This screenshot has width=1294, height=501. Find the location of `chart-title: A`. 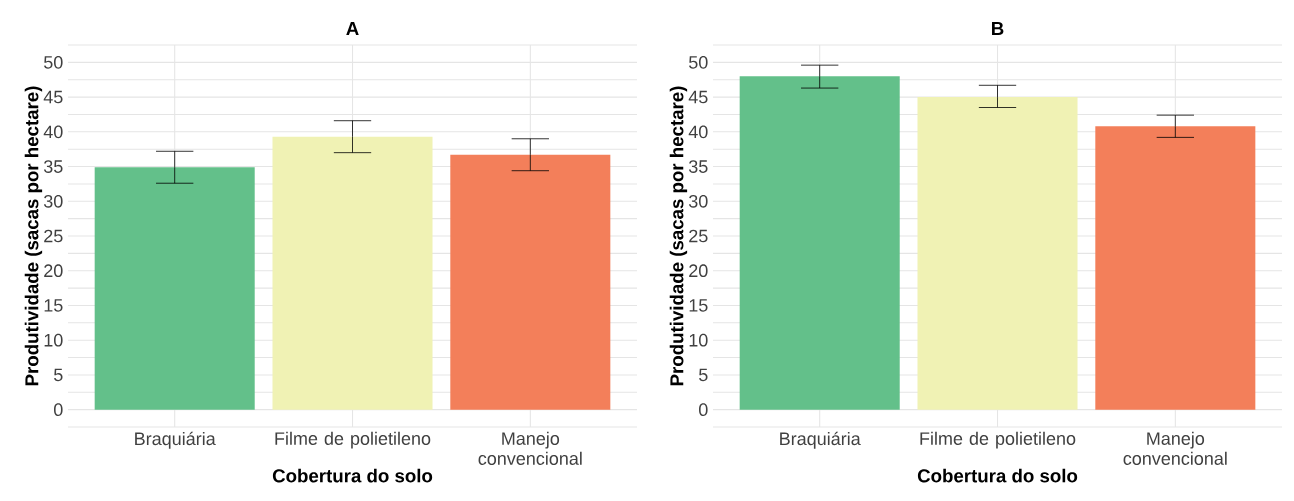

chart-title: A is located at coordinates (352, 28).